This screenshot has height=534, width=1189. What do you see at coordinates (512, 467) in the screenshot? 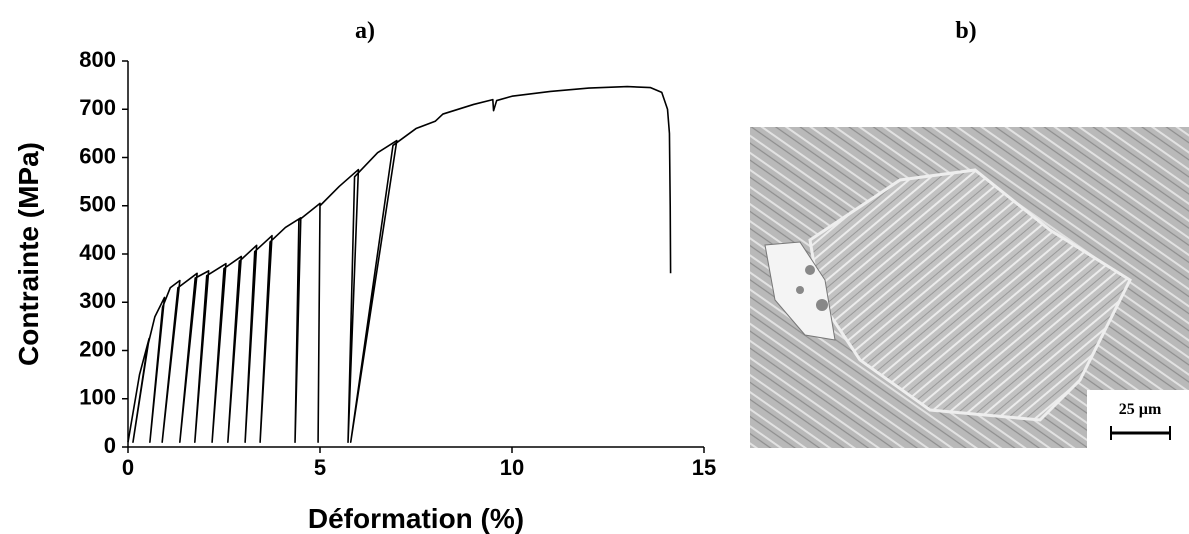
I see `x-tick-label: 10` at bounding box center [512, 467].